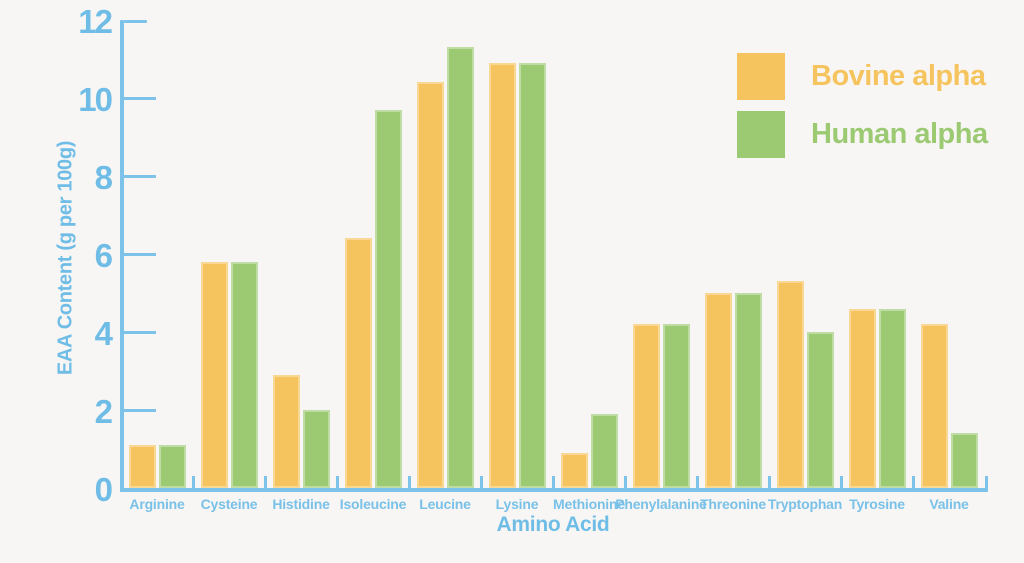  What do you see at coordinates (95, 21) in the screenshot?
I see `y-tick-label-12: 12` at bounding box center [95, 21].